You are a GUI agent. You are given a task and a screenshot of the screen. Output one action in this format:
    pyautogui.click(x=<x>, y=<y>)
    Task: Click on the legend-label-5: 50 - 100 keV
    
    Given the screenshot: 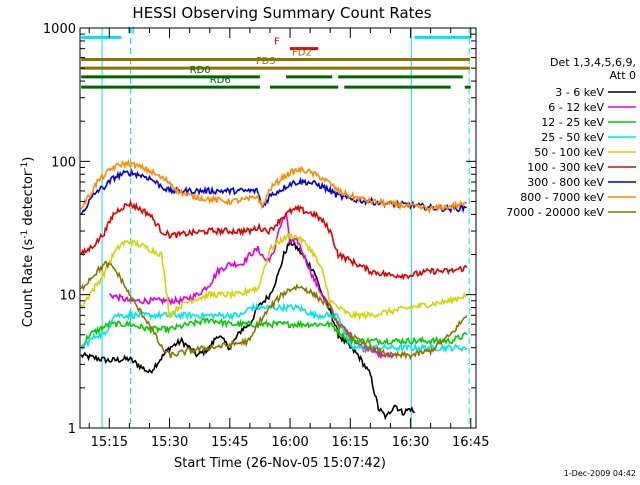 What is the action you would take?
    pyautogui.click(x=569, y=152)
    